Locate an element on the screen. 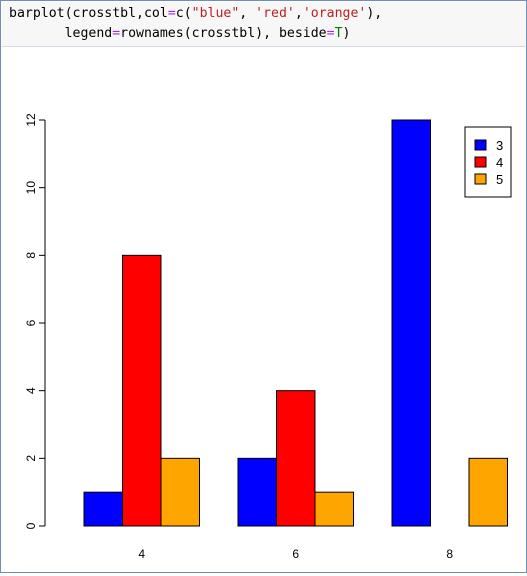 The image size is (527, 576). legend-box is located at coordinates (488, 162).